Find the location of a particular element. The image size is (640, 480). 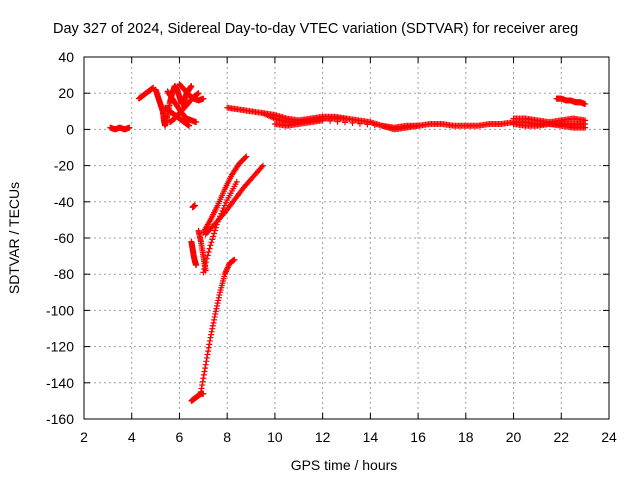

x-tick-label: 4 is located at coordinates (132, 437).